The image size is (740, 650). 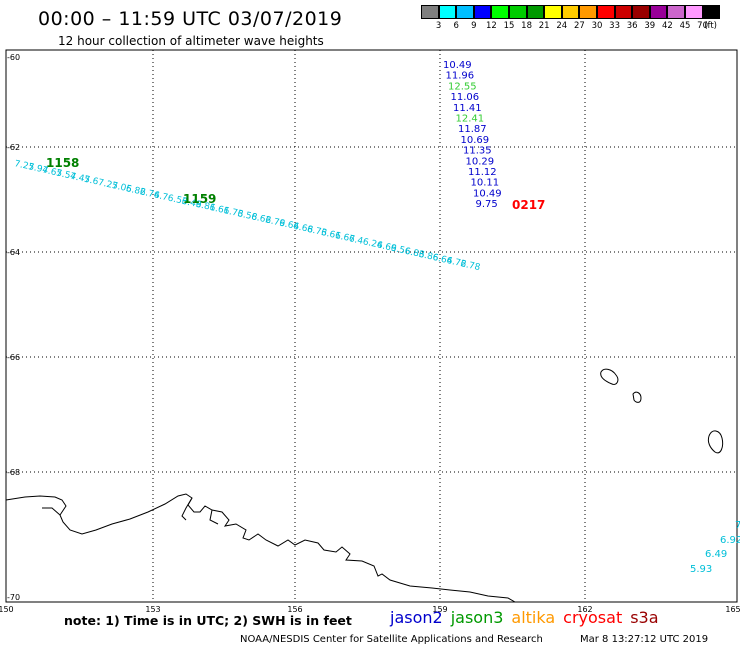 I want to click on swh-value-label: 7.05, so click(x=122, y=188).